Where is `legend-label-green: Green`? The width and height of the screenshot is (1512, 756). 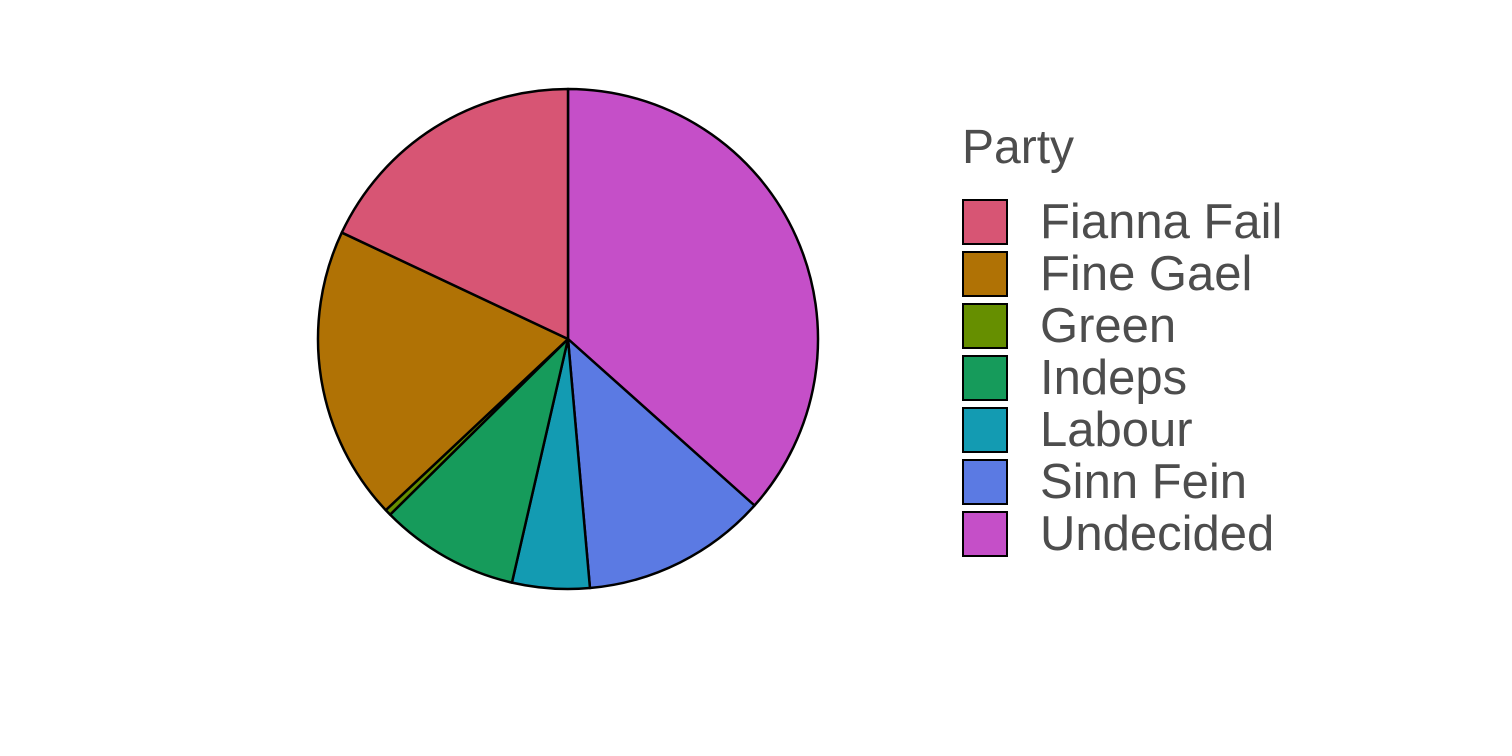 legend-label-green: Green is located at coordinates (1108, 326).